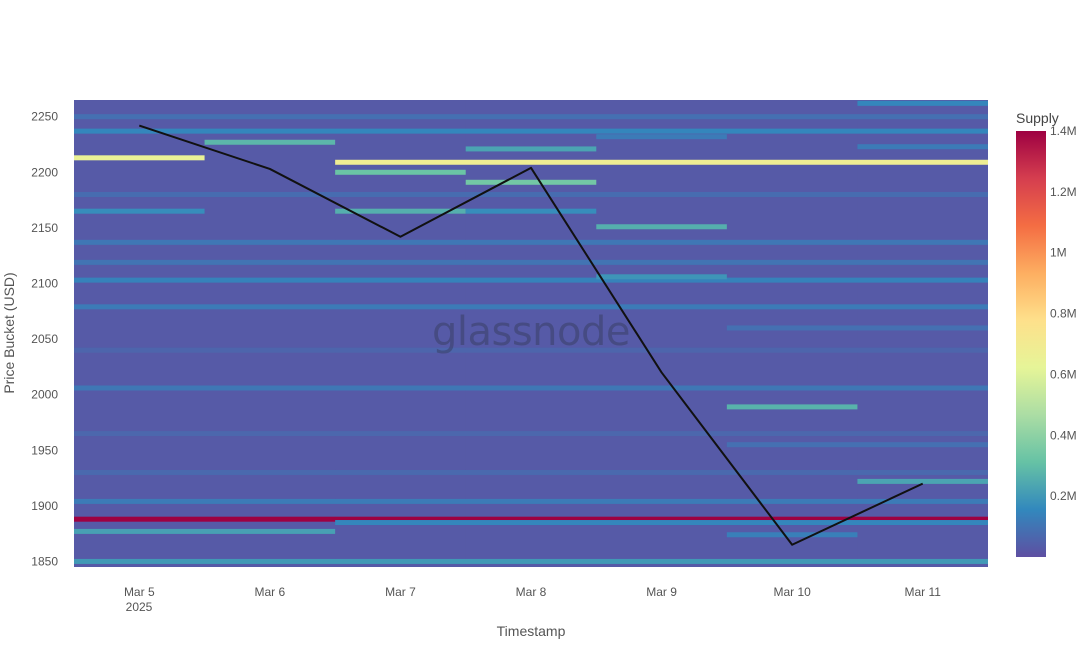 Image resolution: width=1080 pixels, height=648 pixels. I want to click on watermark: glassnode, so click(531, 332).